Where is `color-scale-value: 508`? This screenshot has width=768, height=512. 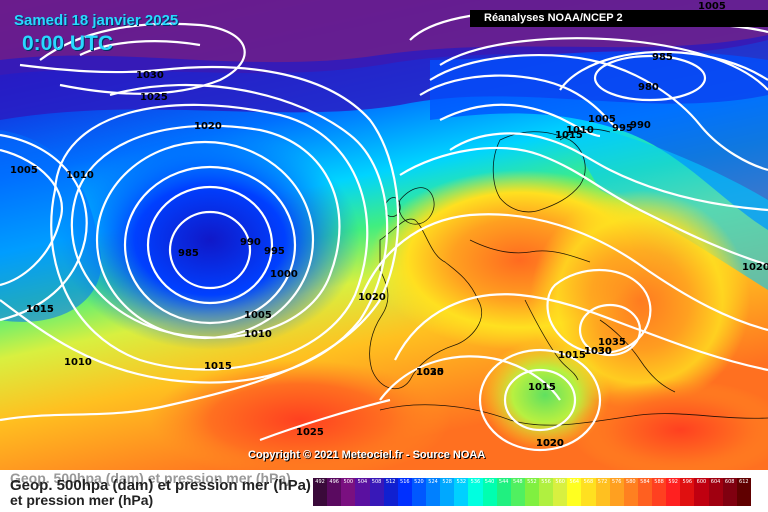
color-scale-value: 508 is located at coordinates (376, 482).